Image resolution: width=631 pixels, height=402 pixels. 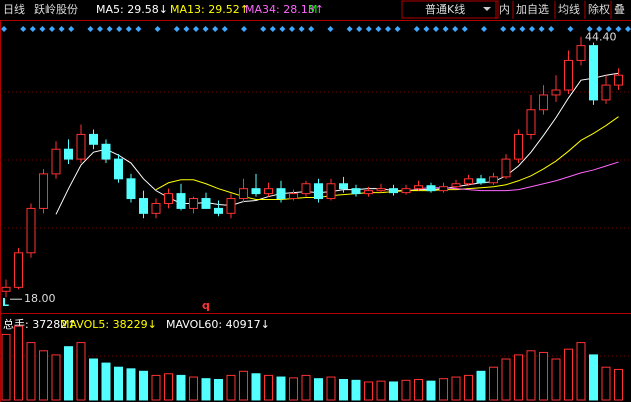 What do you see at coordinates (532, 9) in the screenshot?
I see `toolbar-button: 加自选` at bounding box center [532, 9].